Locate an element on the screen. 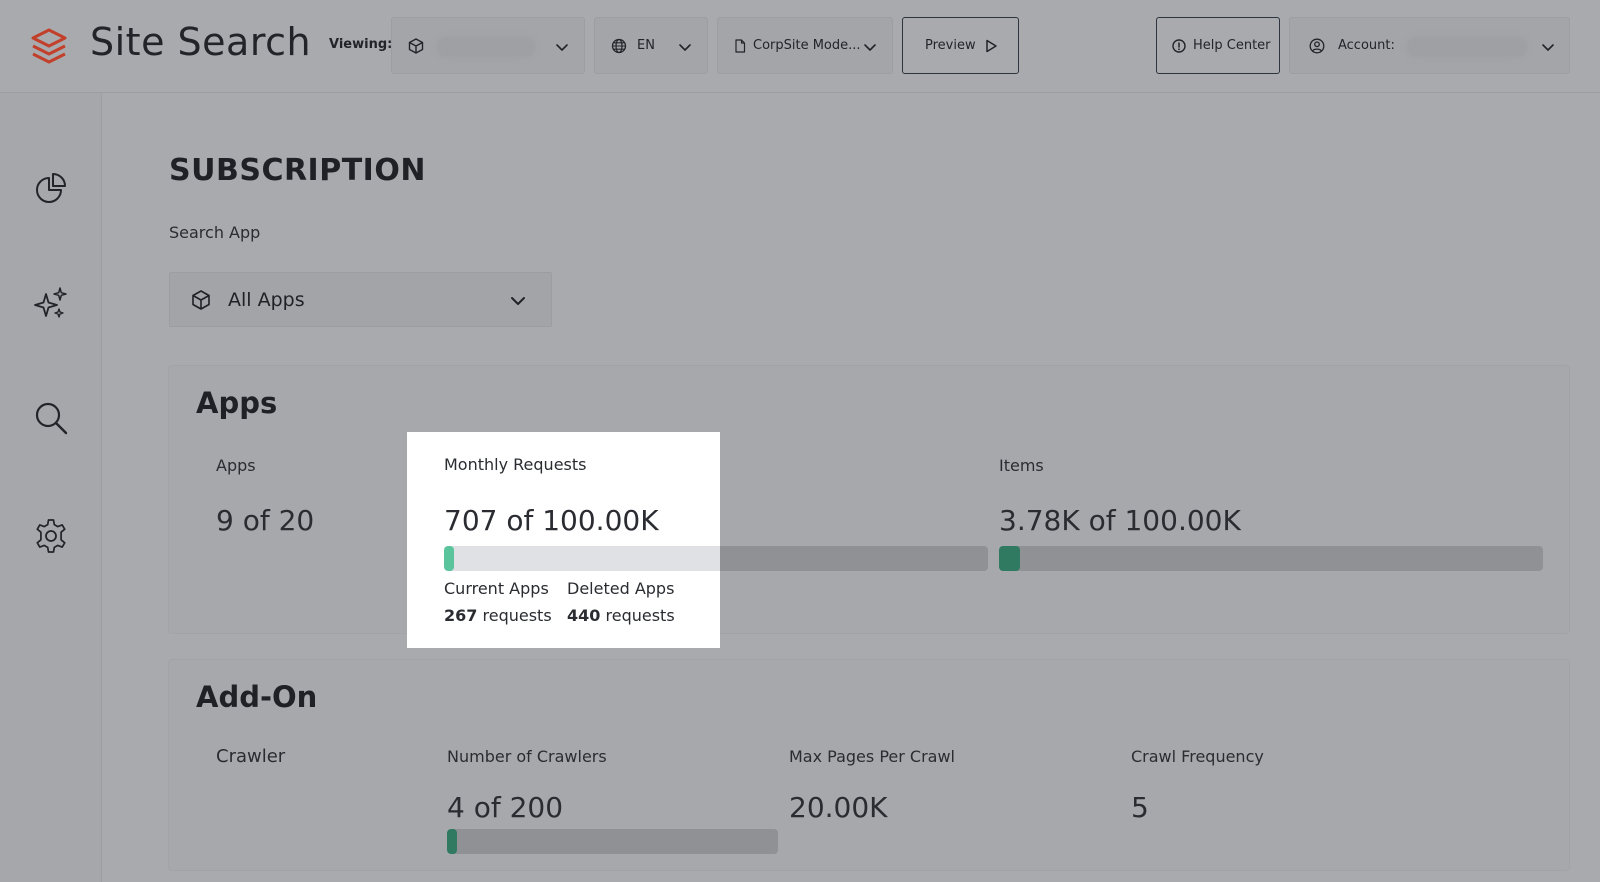 The width and height of the screenshot is (1600, 882). play-icon is located at coordinates (991, 46).